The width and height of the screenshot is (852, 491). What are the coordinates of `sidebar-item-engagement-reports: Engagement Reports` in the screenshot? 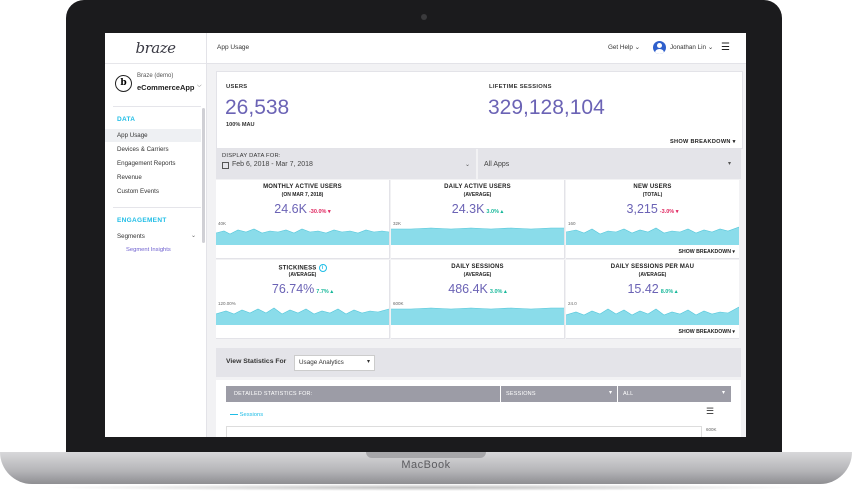 It's located at (146, 163).